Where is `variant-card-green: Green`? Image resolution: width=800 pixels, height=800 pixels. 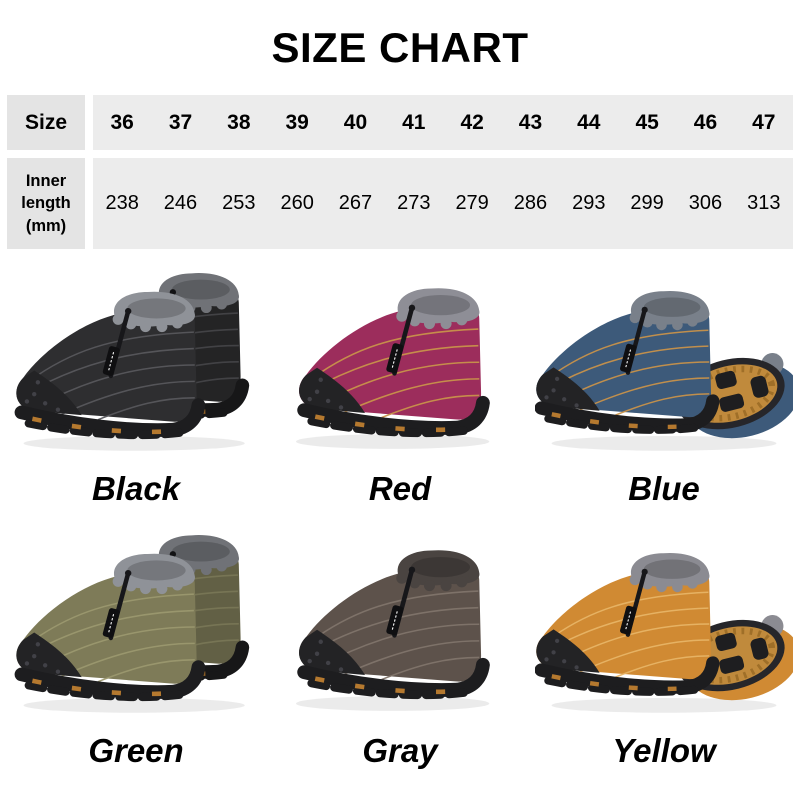 variant-card-green: Green is located at coordinates (136, 647).